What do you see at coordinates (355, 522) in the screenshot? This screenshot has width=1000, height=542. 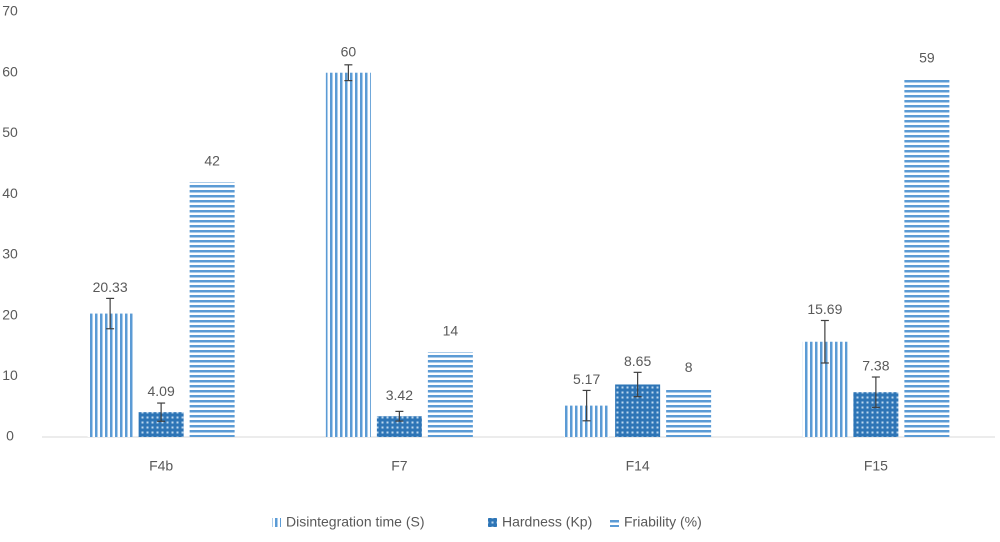 I see `legend-label: Disintegration time (S)` at bounding box center [355, 522].